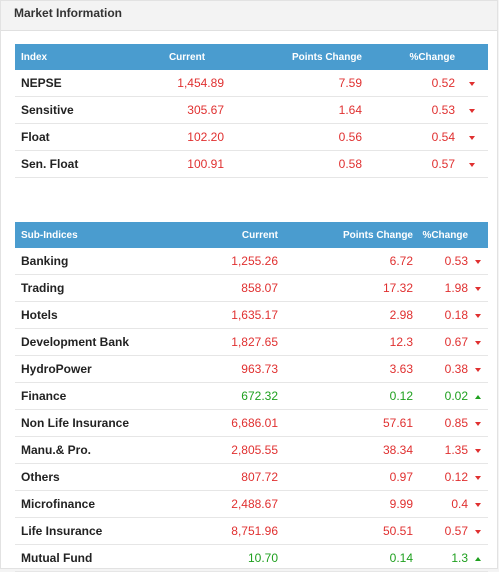 The image size is (499, 572). What do you see at coordinates (214, 531) in the screenshot?
I see `row-current: 8,751.96` at bounding box center [214, 531].